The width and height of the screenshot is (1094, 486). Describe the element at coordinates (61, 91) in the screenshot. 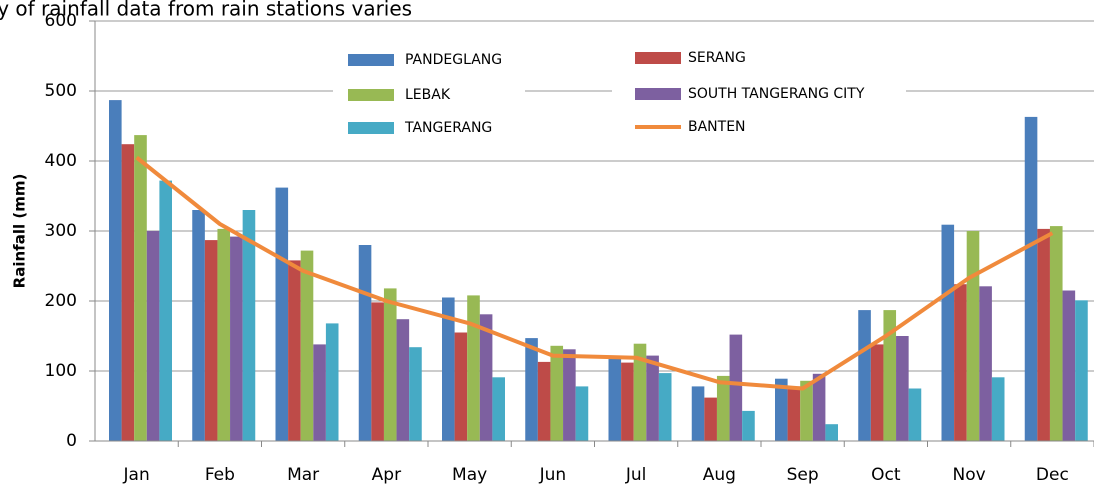

I see `y-tick-label: 500` at that location.